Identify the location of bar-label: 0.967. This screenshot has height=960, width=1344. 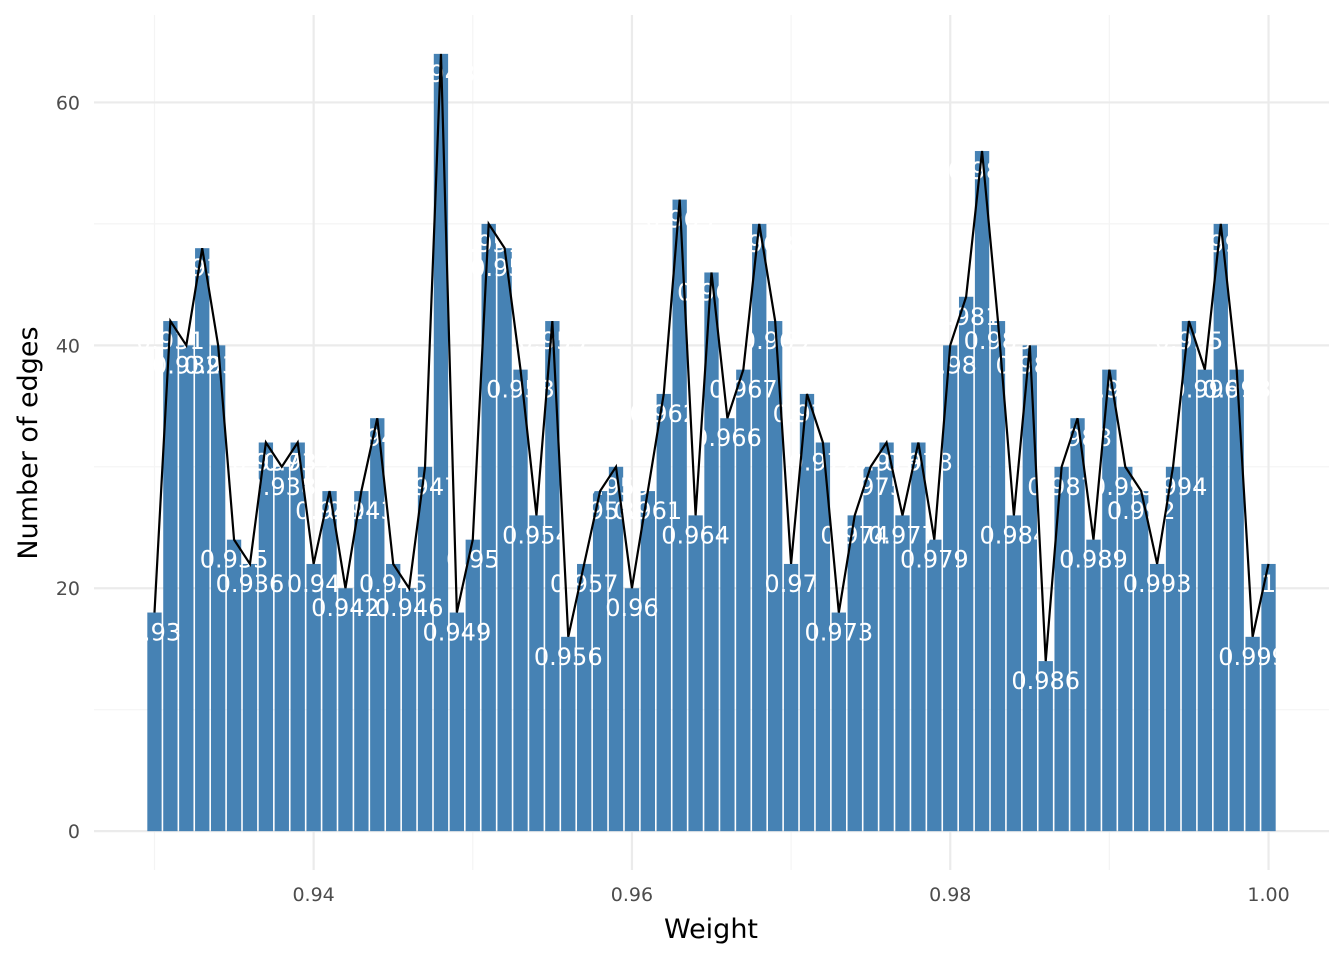
(743, 390).